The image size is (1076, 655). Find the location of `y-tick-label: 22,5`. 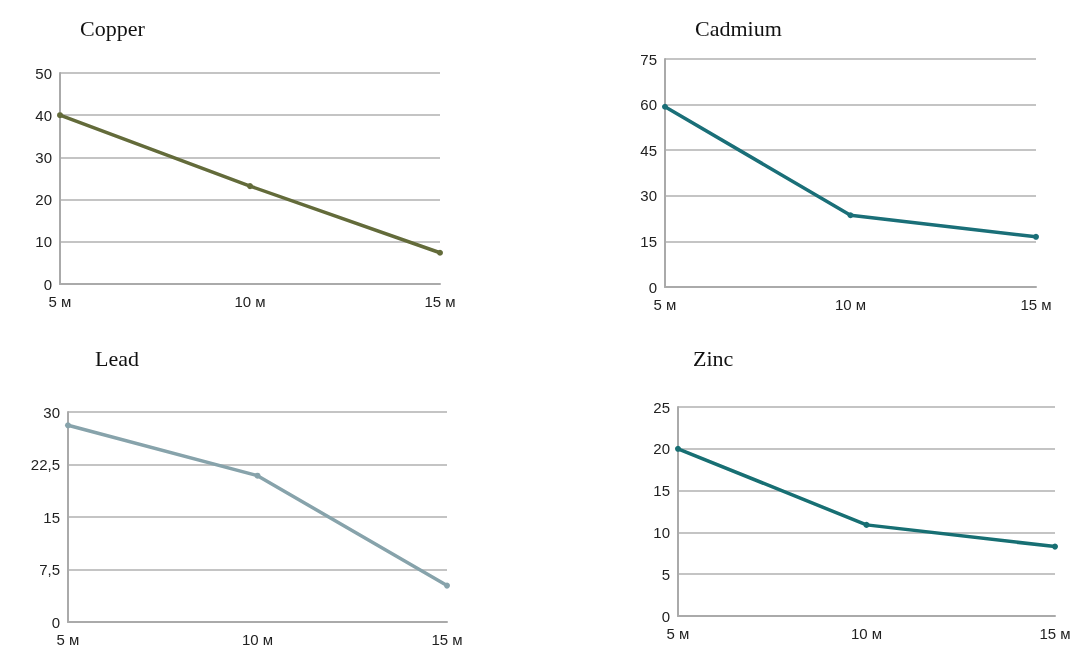

y-tick-label: 22,5 is located at coordinates (45, 464).